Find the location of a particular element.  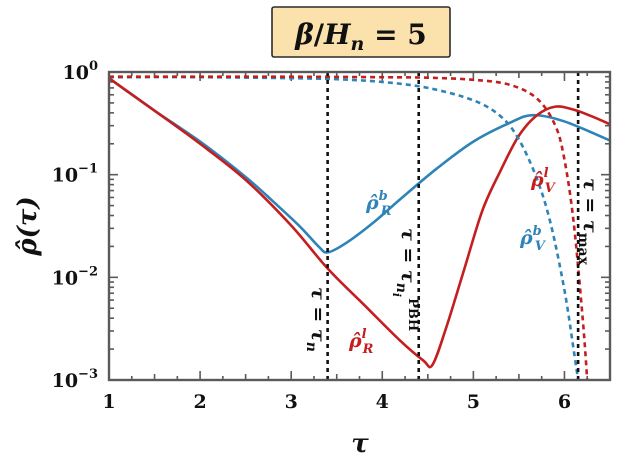

y-tick-labels: 10⁰ 10⁻¹ 10⁻² 10⁻³ is located at coordinates (75, 225).